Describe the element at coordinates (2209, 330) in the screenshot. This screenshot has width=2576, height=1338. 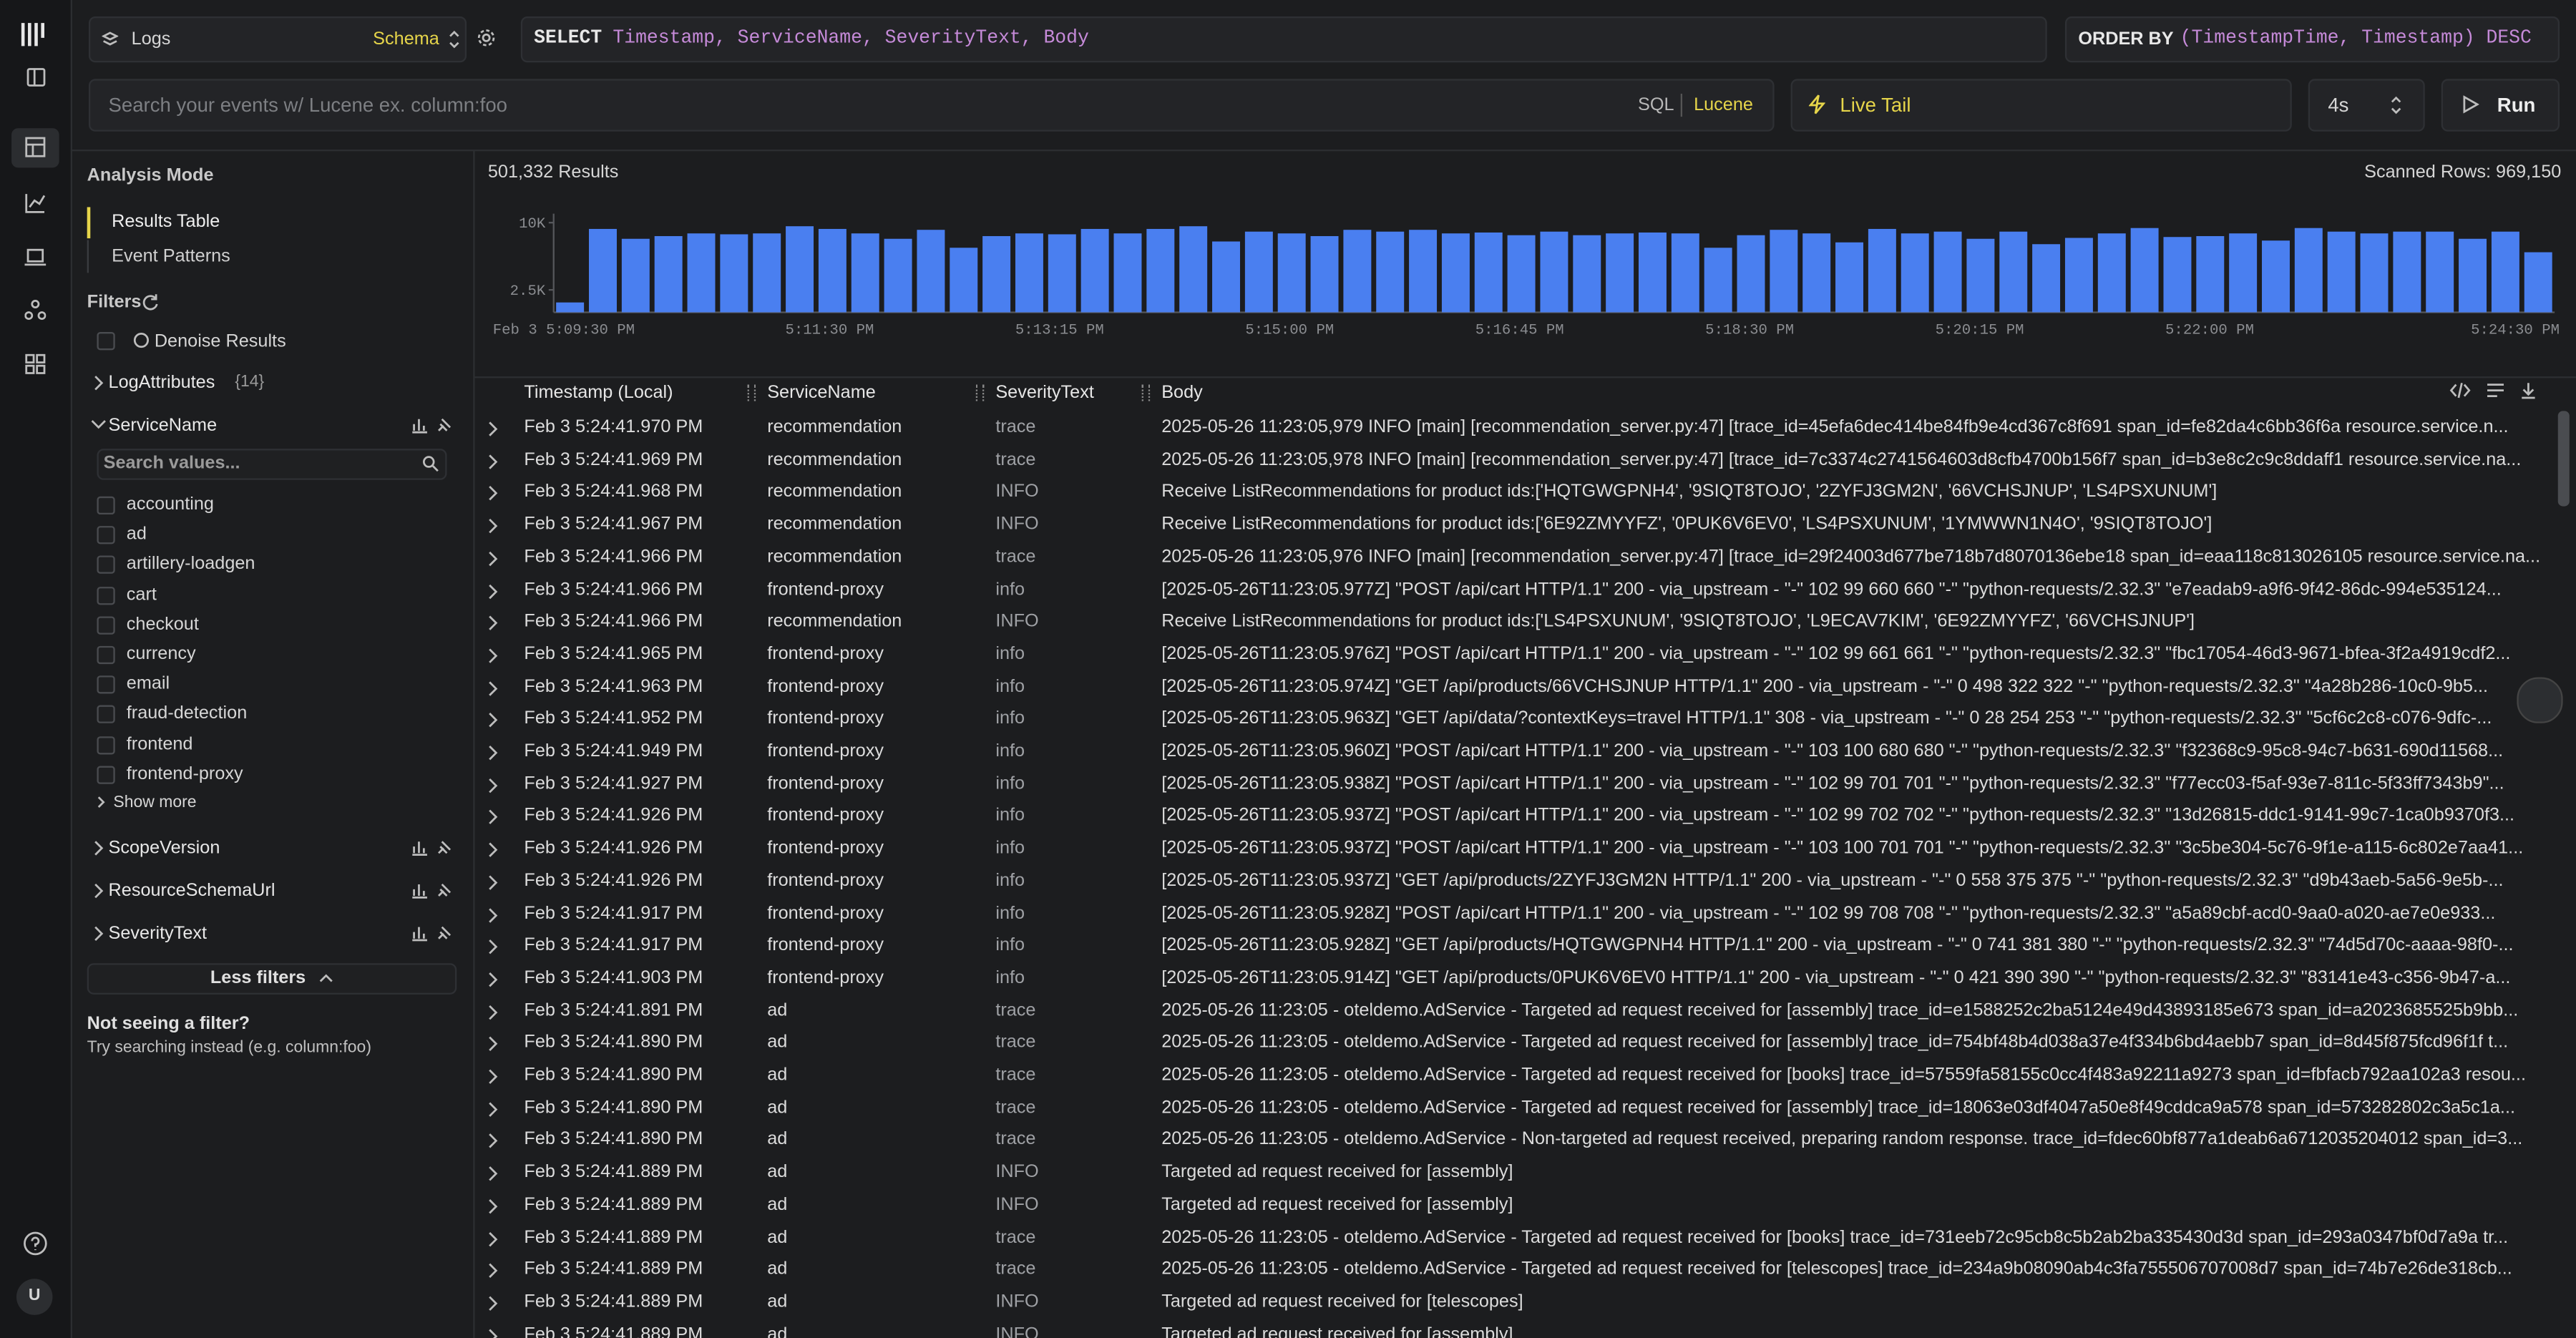
I see `x-tick-label: 5:22:00 PM` at that location.